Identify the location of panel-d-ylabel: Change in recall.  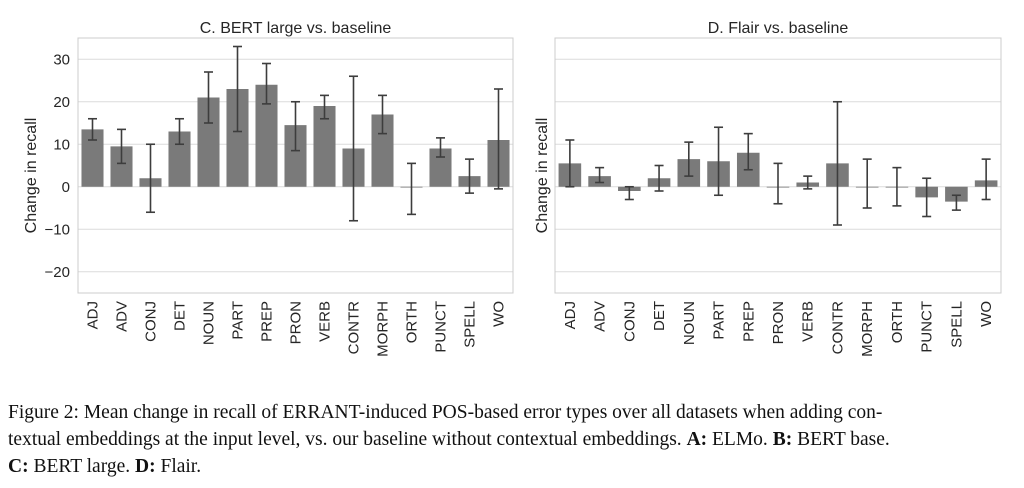
(542, 176).